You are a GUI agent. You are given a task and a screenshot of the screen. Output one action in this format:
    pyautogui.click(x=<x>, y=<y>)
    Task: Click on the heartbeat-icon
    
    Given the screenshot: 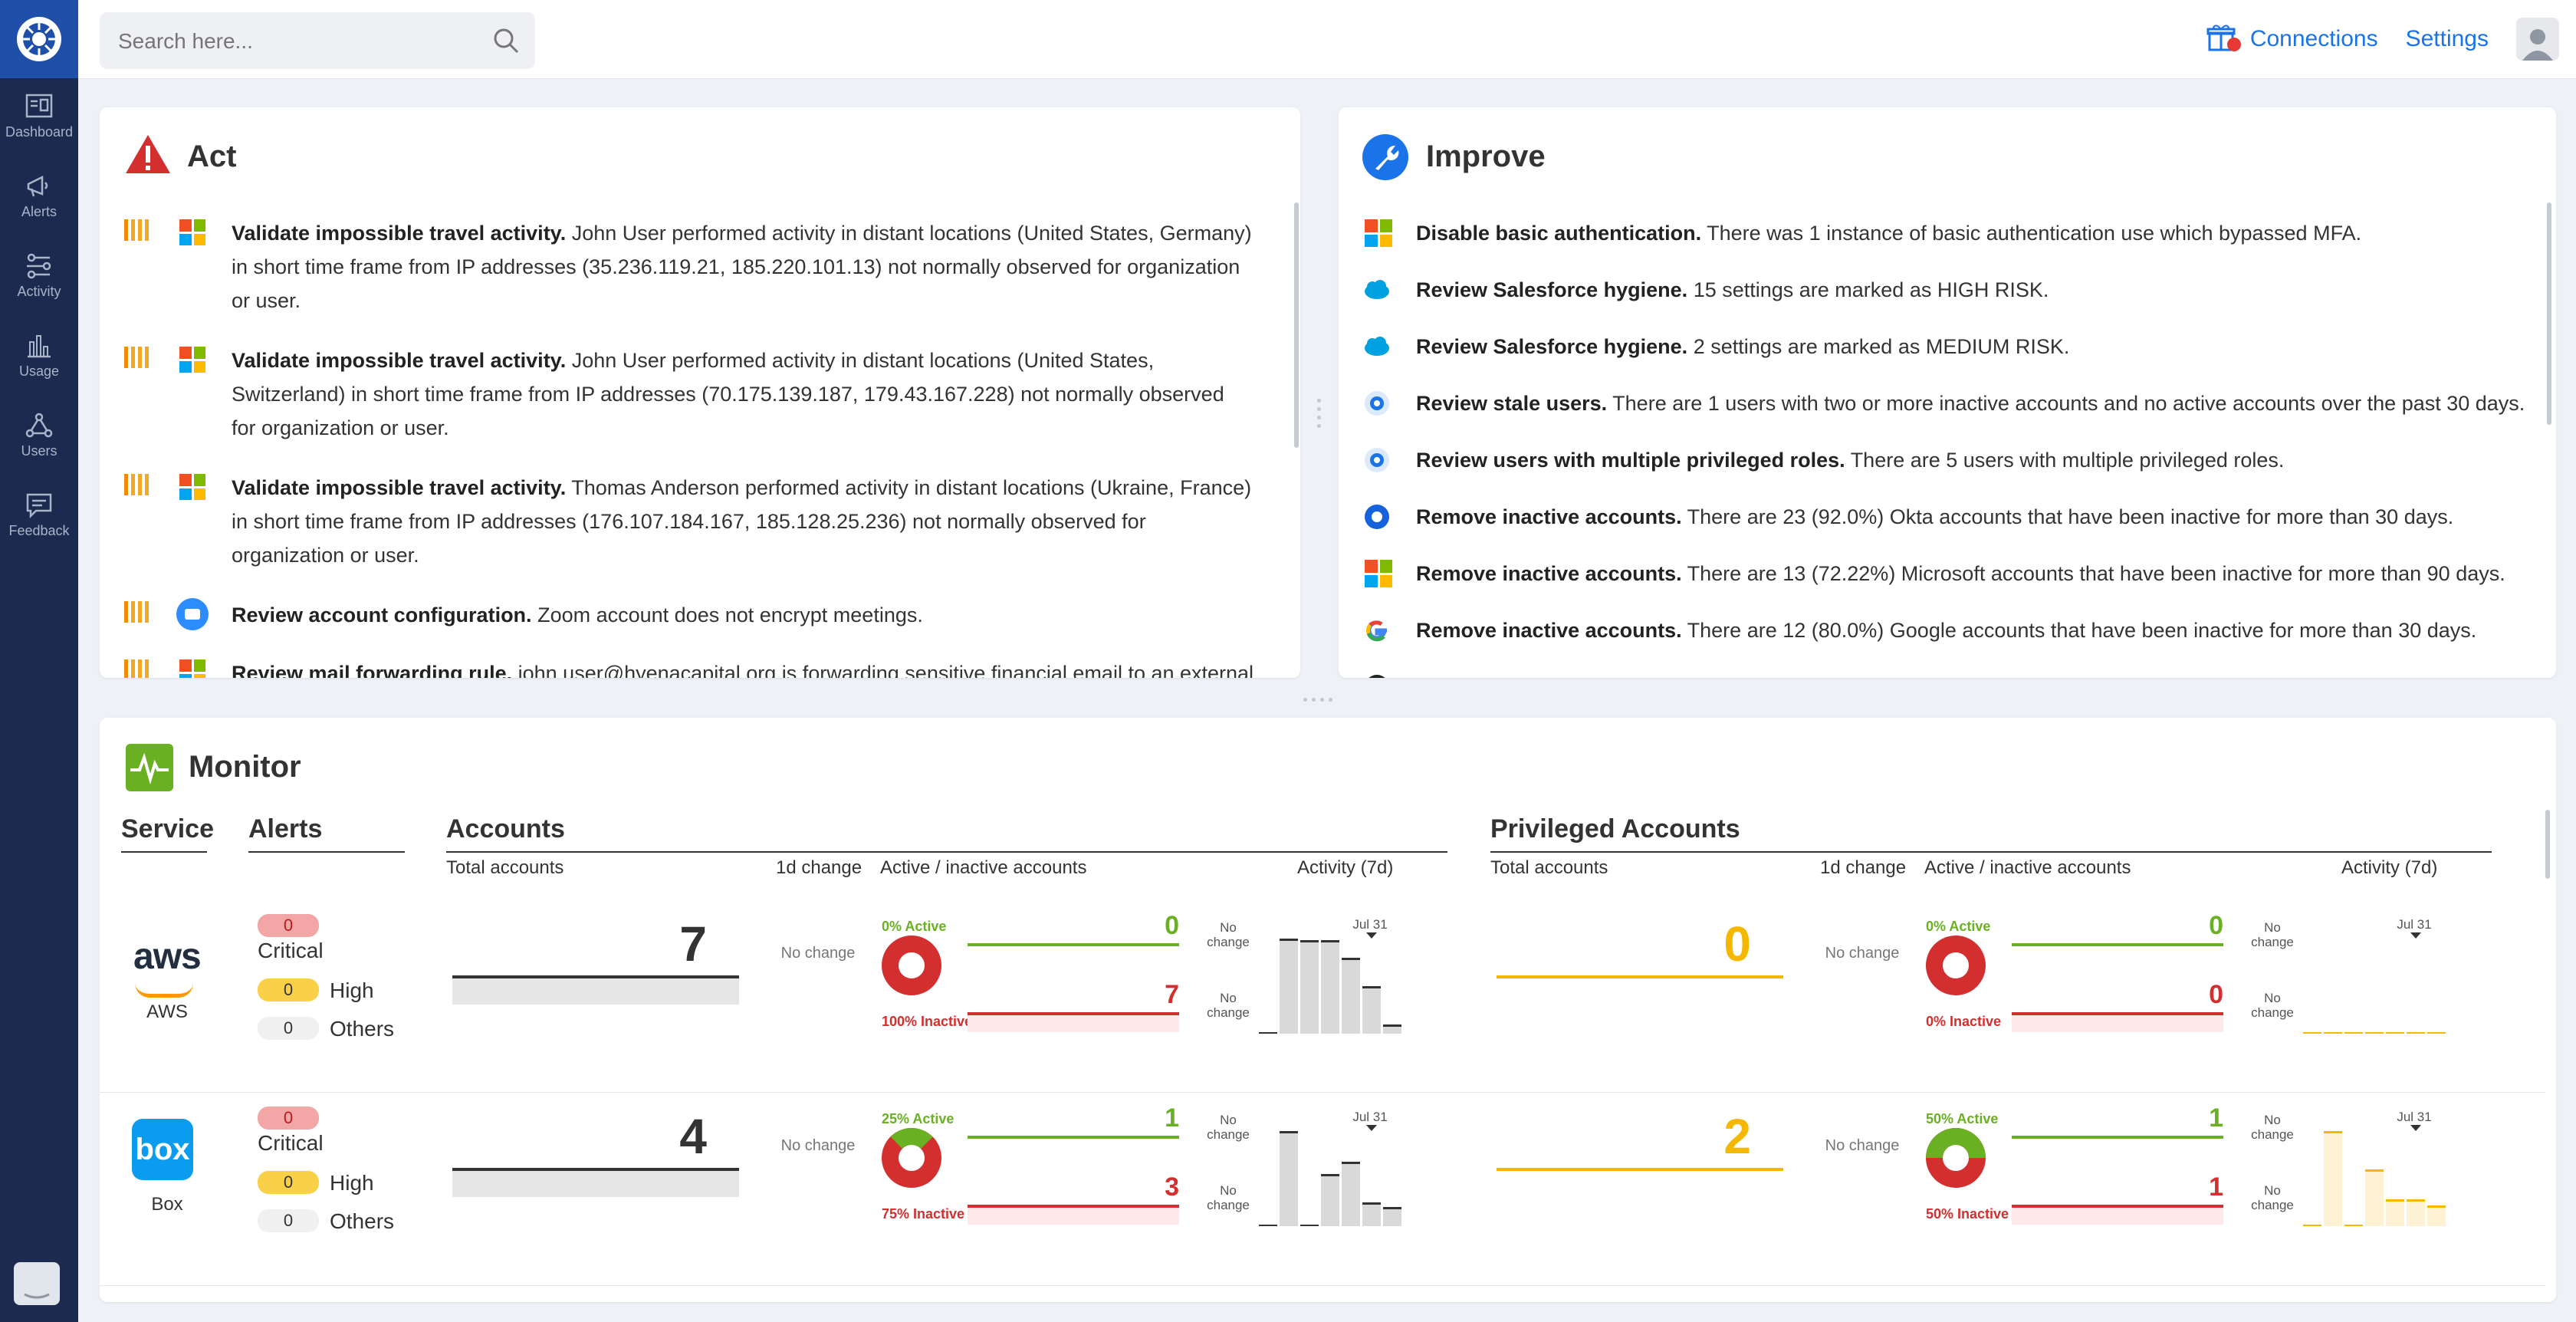 What is the action you would take?
    pyautogui.click(x=149, y=767)
    